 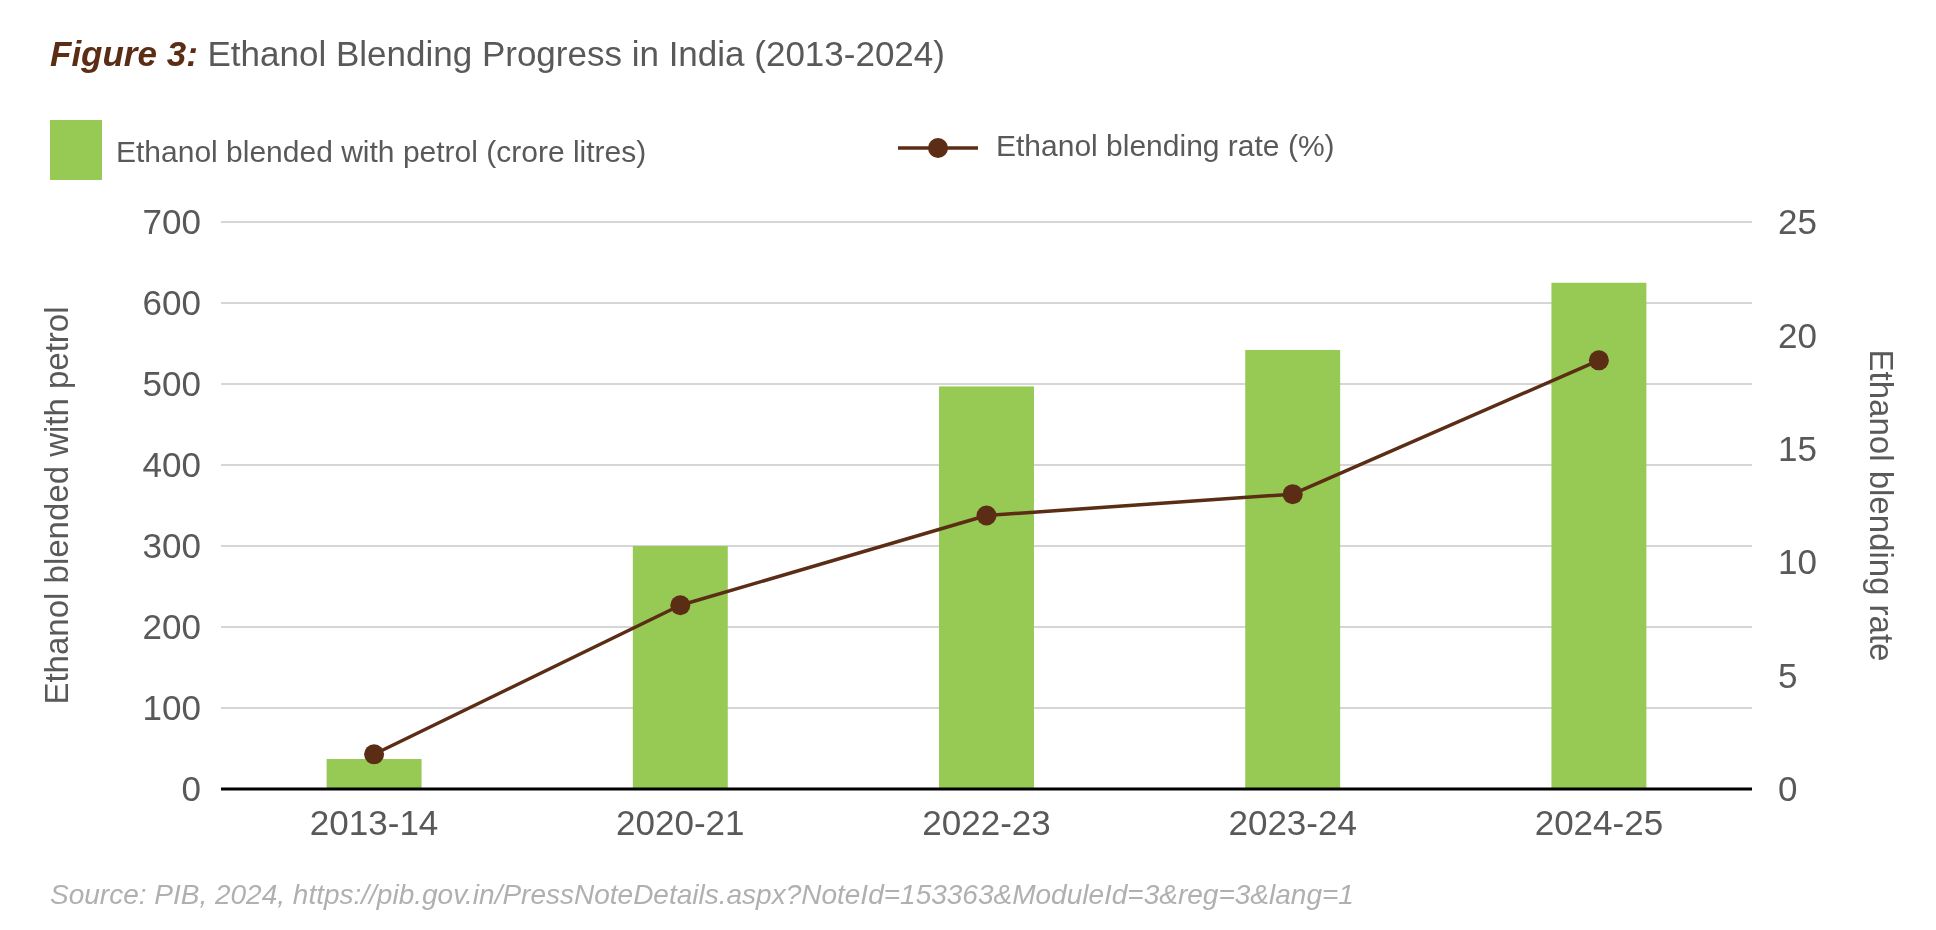 I want to click on y2-tick-label: 10, so click(x=1797, y=562).